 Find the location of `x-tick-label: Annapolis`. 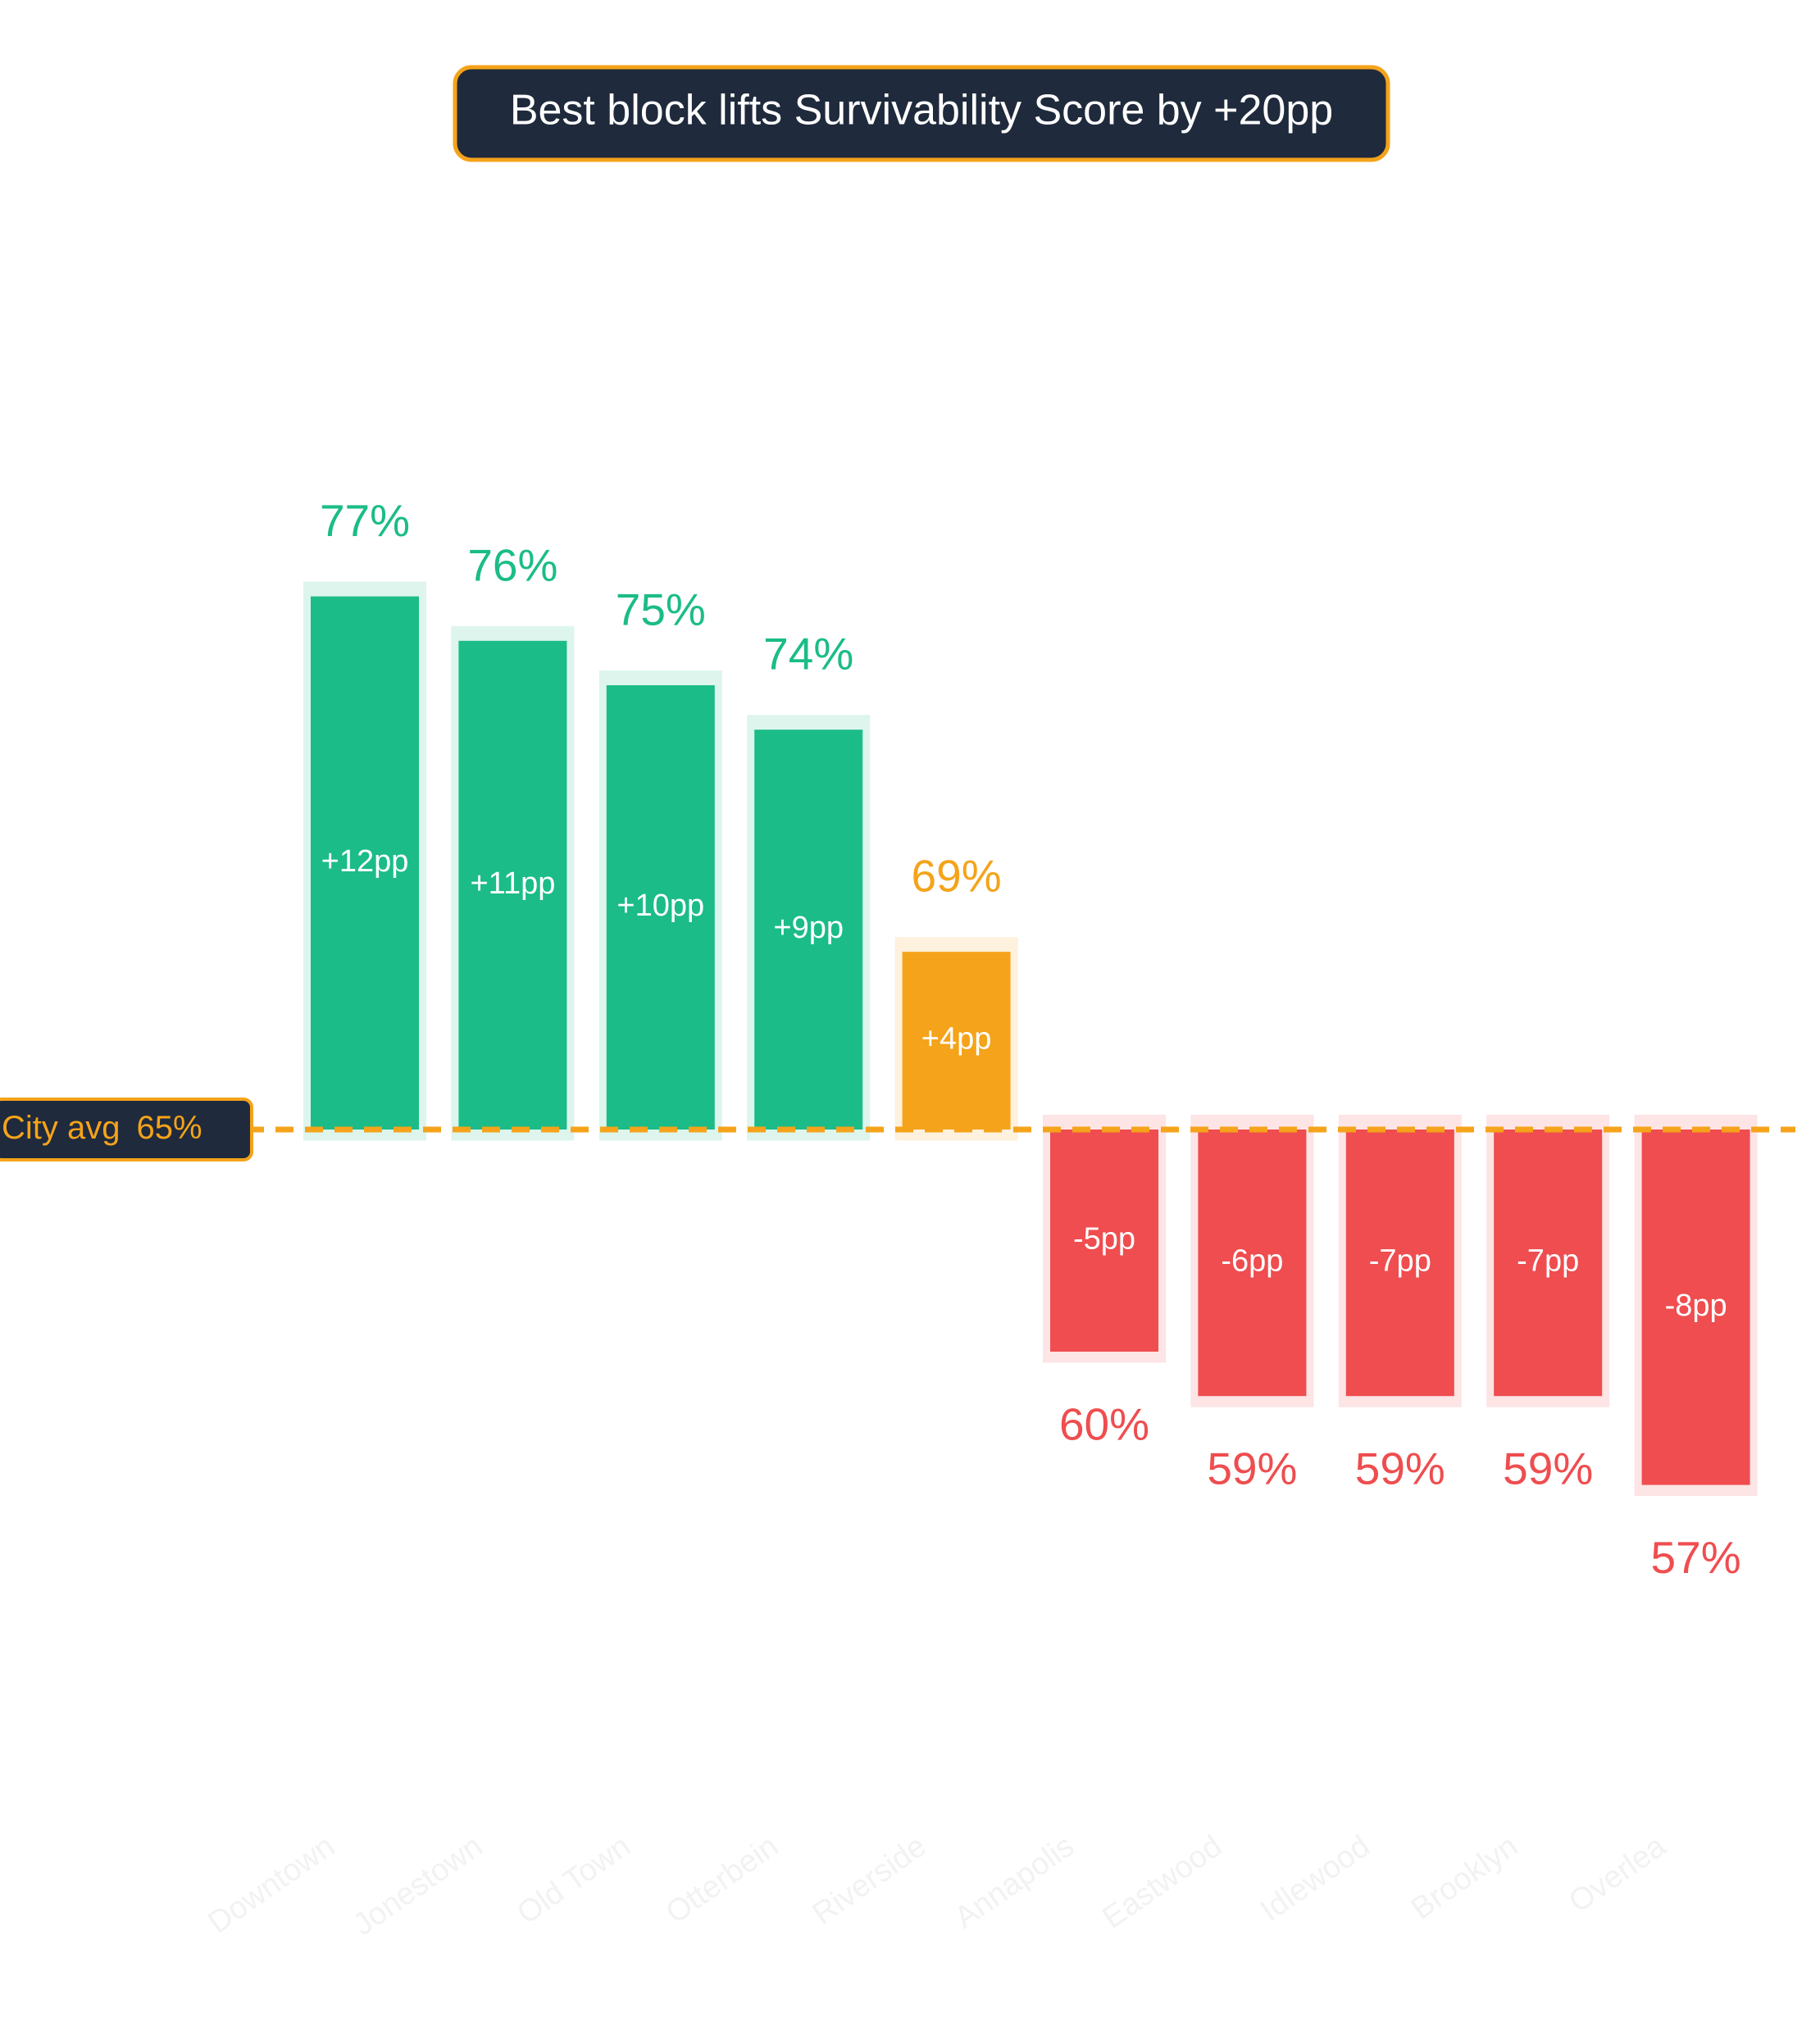

x-tick-label: Annapolis is located at coordinates (1015, 1882).